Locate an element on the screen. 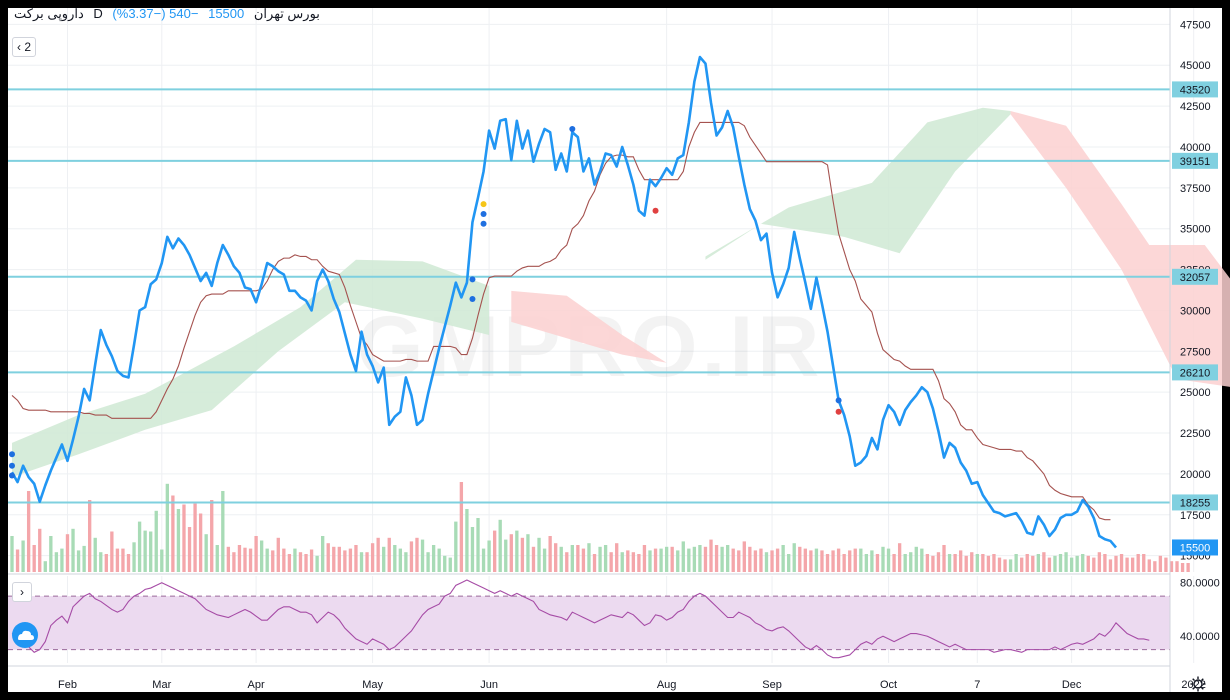 The width and height of the screenshot is (1230, 700). last-price-badge-label: 15500 is located at coordinates (1195, 548).